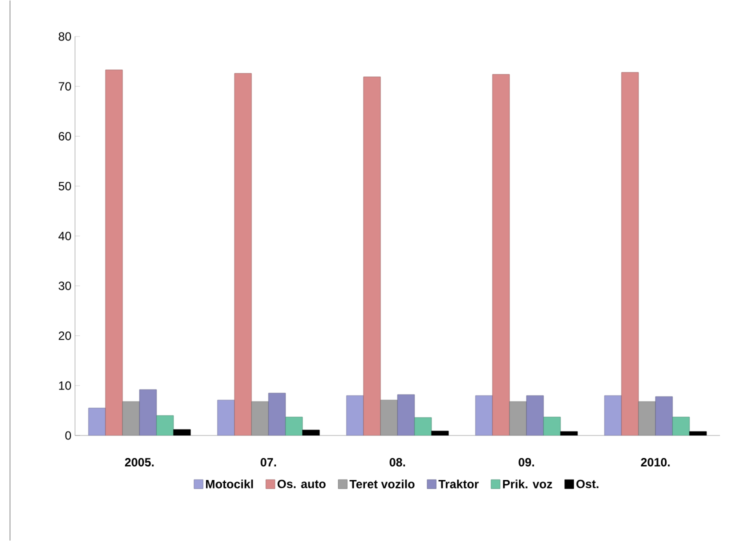 Image resolution: width=746 pixels, height=541 pixels. What do you see at coordinates (65, 136) in the screenshot?
I see `y-tick-label: 60` at bounding box center [65, 136].